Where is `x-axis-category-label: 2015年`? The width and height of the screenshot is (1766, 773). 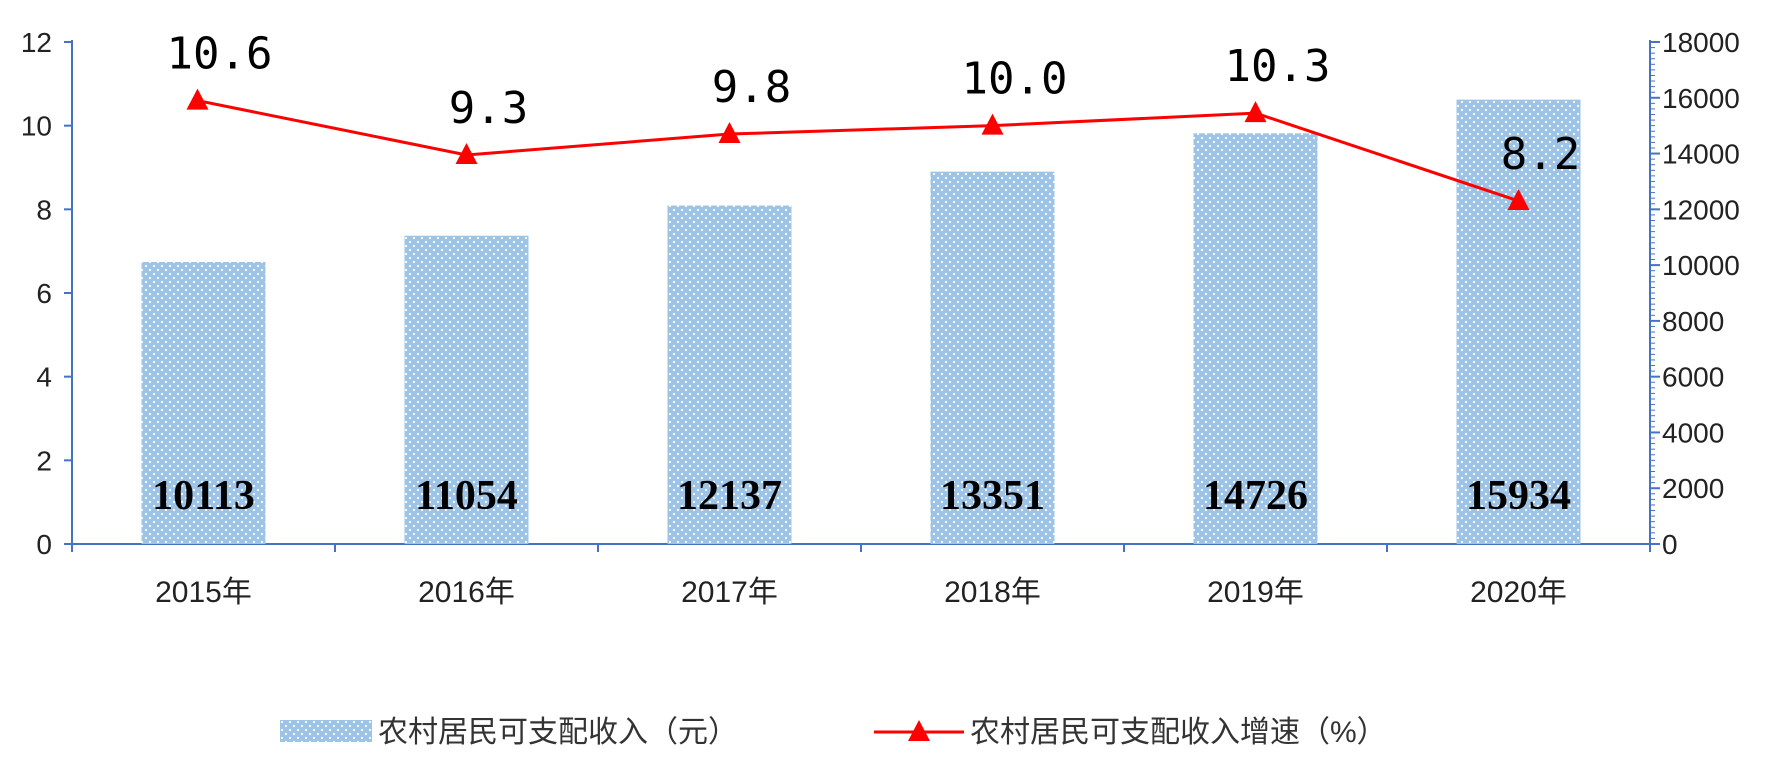
x-axis-category-label: 2015年 is located at coordinates (203, 592).